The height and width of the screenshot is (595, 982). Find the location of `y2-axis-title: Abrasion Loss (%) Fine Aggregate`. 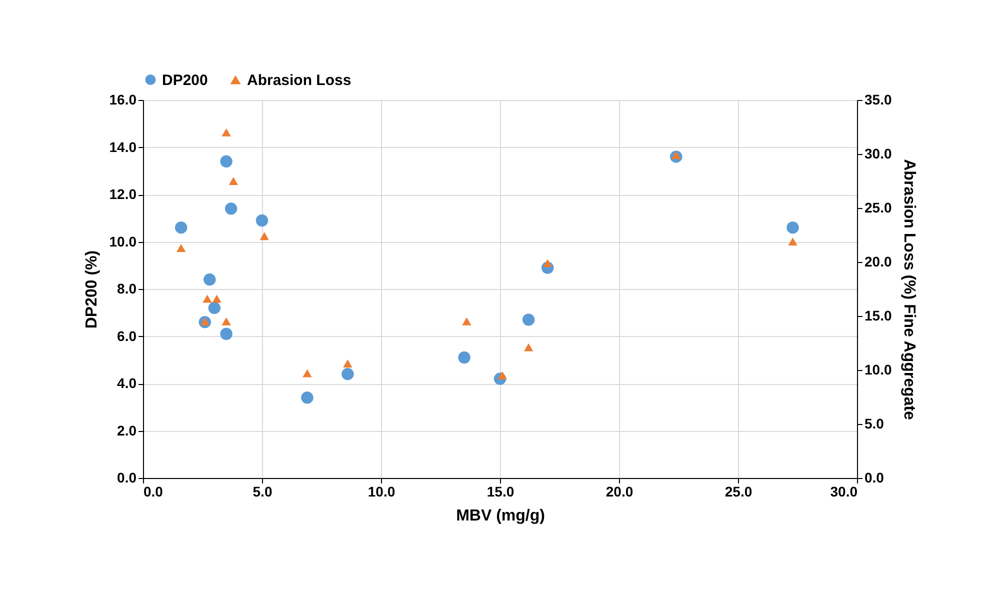

y2-axis-title: Abrasion Loss (%) Fine Aggregate is located at coordinates (909, 289).